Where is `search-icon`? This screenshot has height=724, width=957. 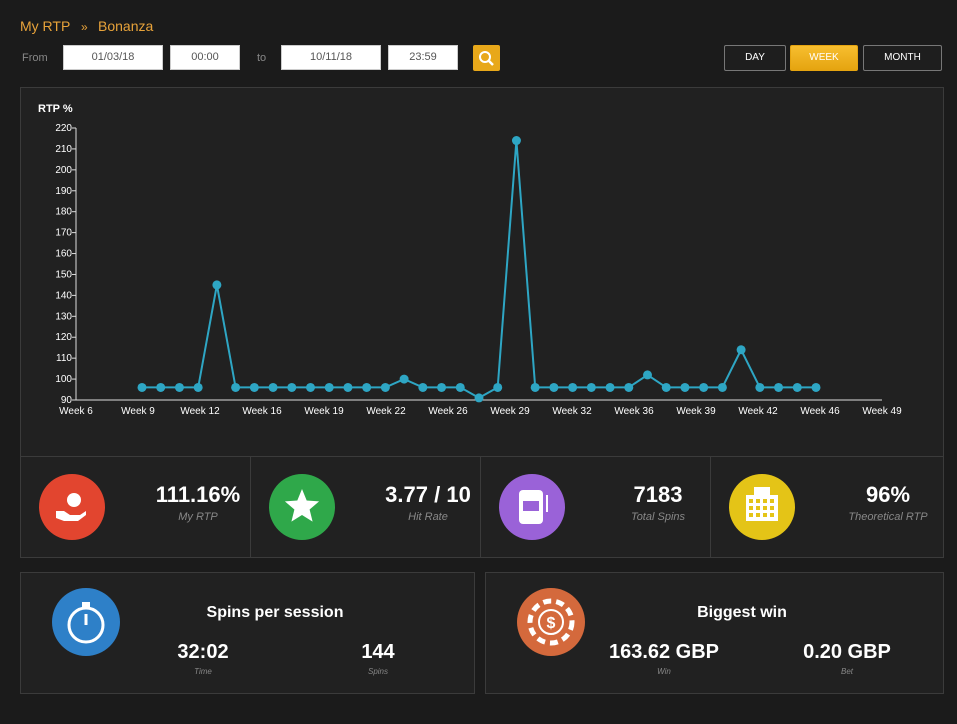
search-icon is located at coordinates (486, 58).